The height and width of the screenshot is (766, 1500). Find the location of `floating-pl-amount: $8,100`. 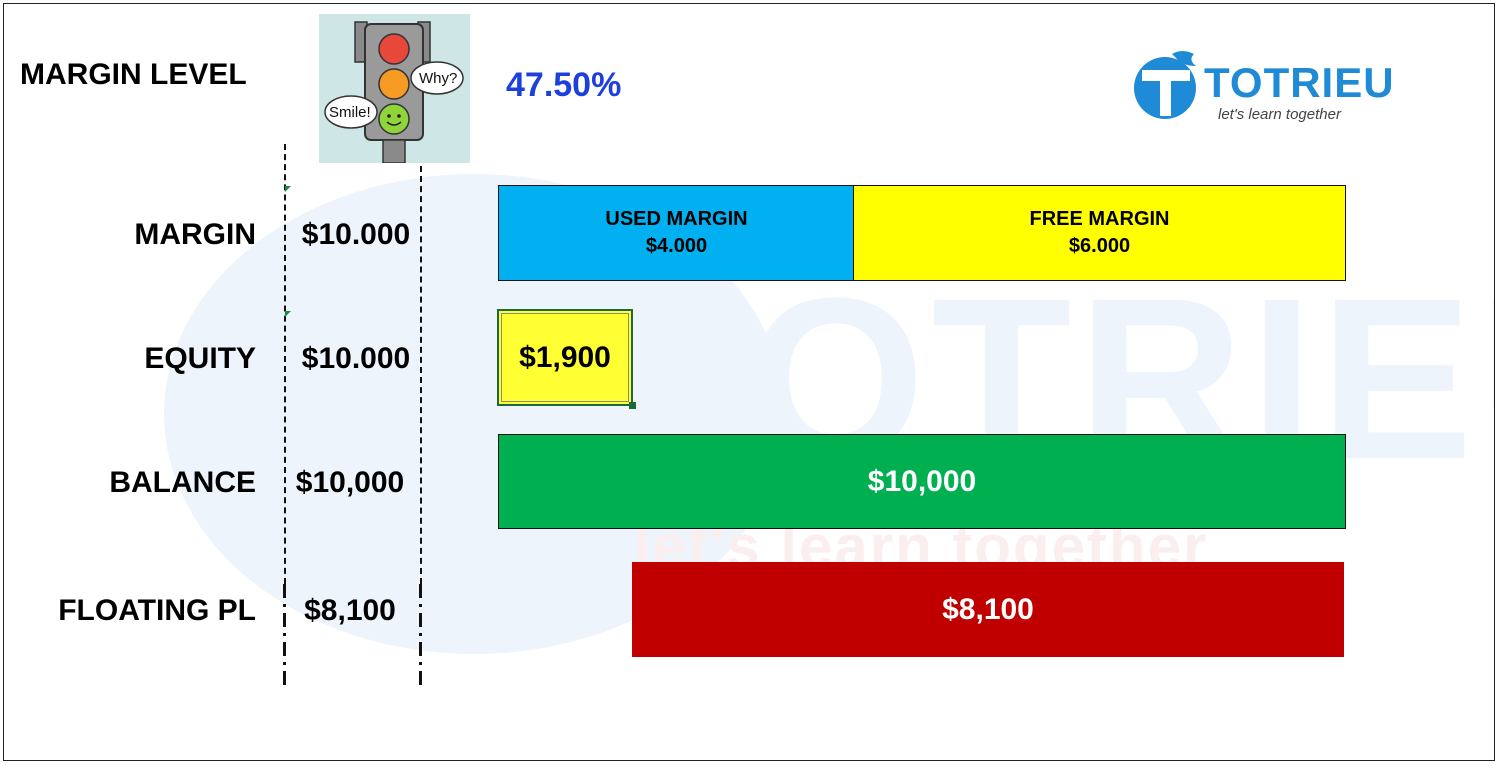

floating-pl-amount: $8,100 is located at coordinates (988, 609).